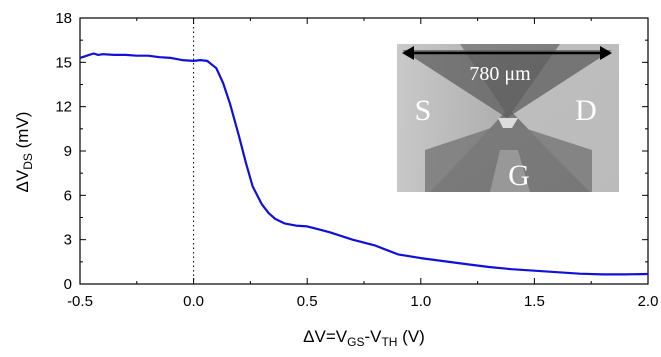 The height and width of the screenshot is (357, 661). I want to click on x-tick-label: -0.5, so click(80, 301).